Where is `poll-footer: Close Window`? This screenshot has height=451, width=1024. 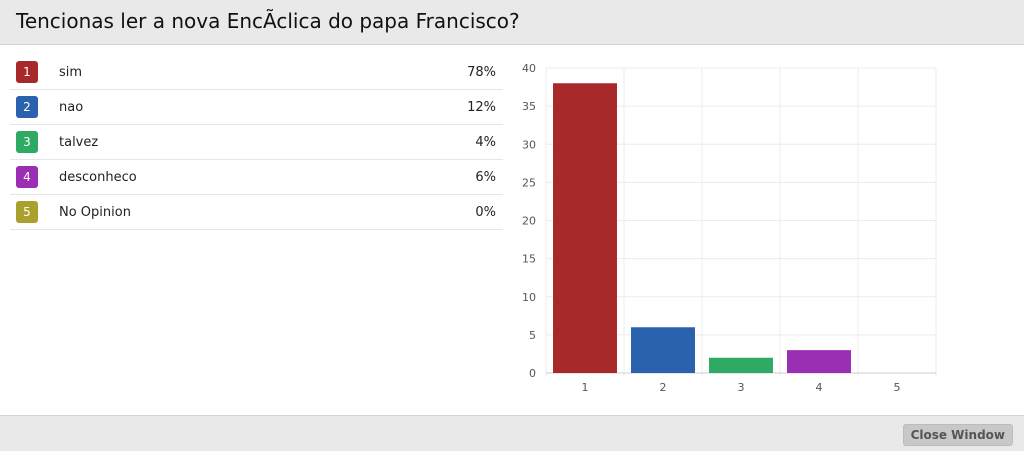 poll-footer: Close Window is located at coordinates (512, 433).